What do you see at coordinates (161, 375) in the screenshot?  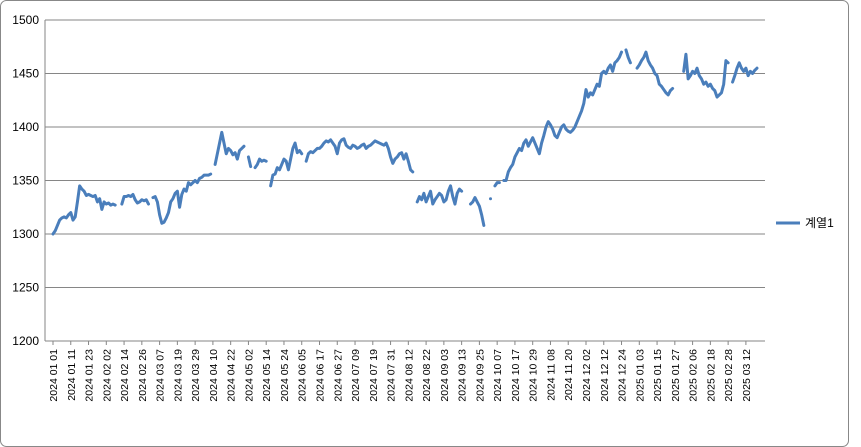 I see `x-tick-label: 2024 03 07` at bounding box center [161, 375].